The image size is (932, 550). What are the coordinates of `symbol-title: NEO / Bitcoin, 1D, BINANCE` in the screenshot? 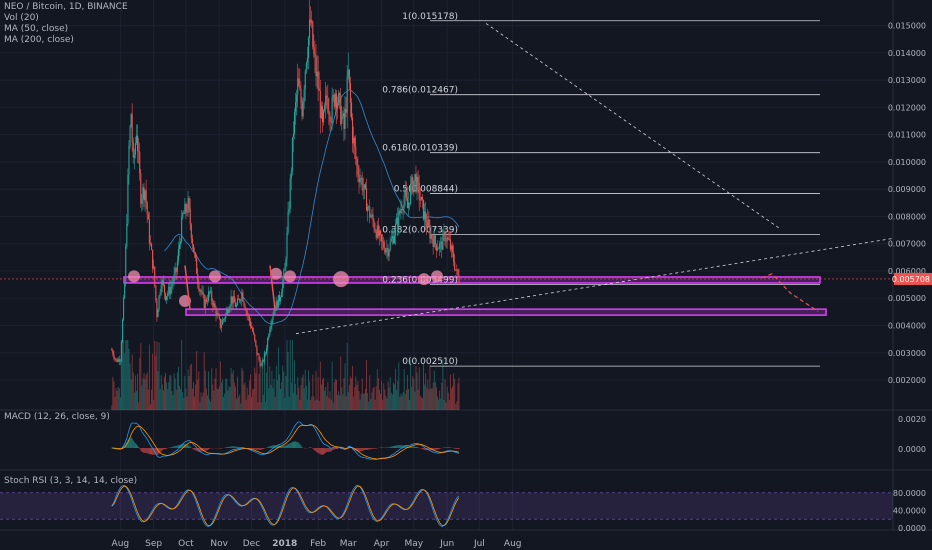 It's located at (66, 7).